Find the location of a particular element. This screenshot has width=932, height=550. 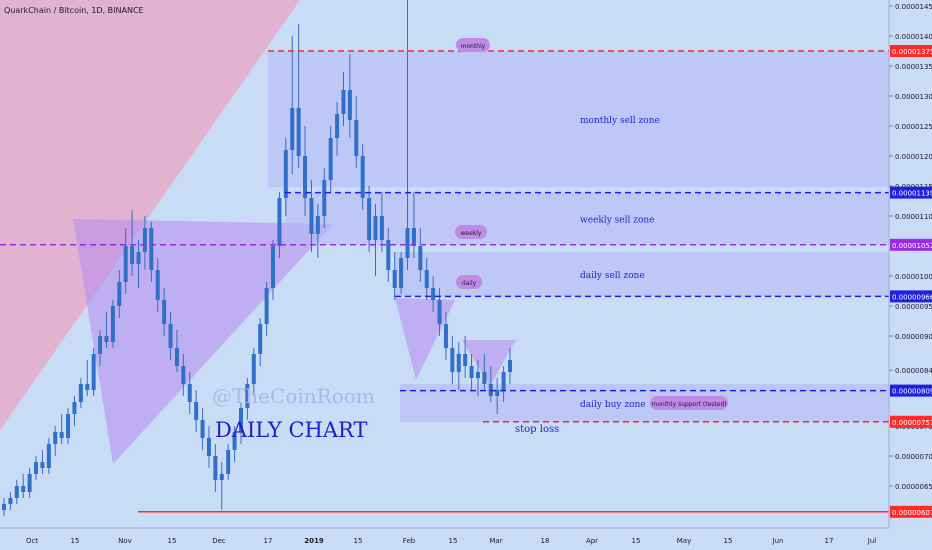

price-tag-label-2: 0.00001052 is located at coordinates (912, 246).